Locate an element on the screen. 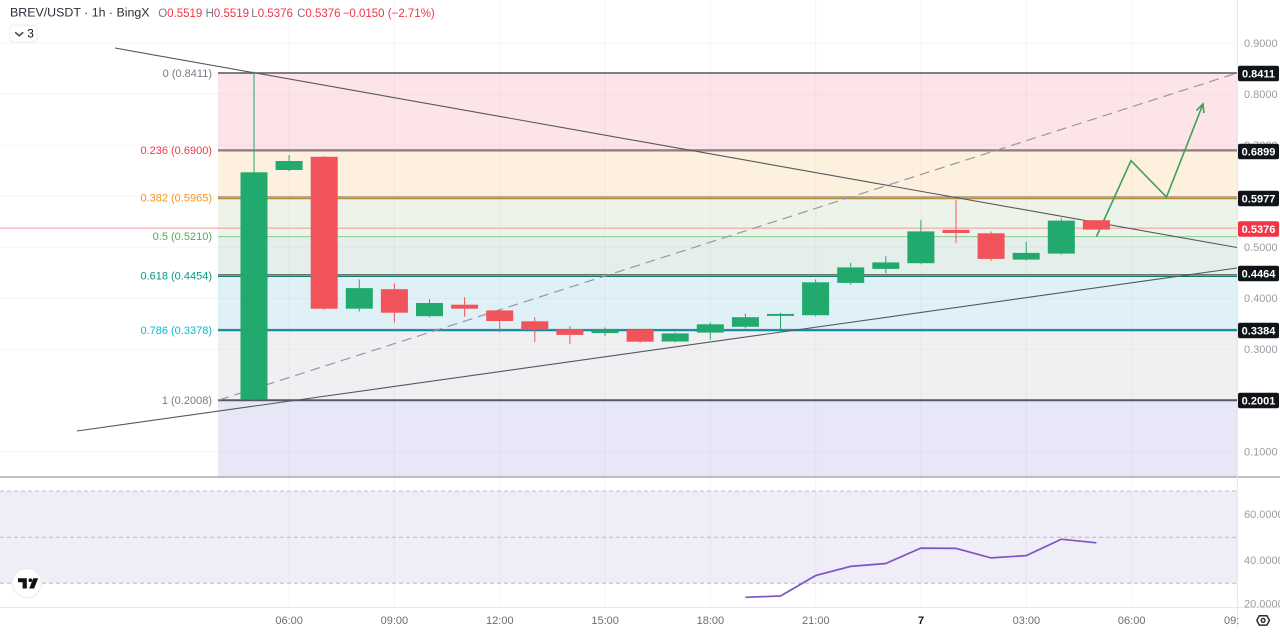  svg-text: 40.0000 is located at coordinates (1262, 561).